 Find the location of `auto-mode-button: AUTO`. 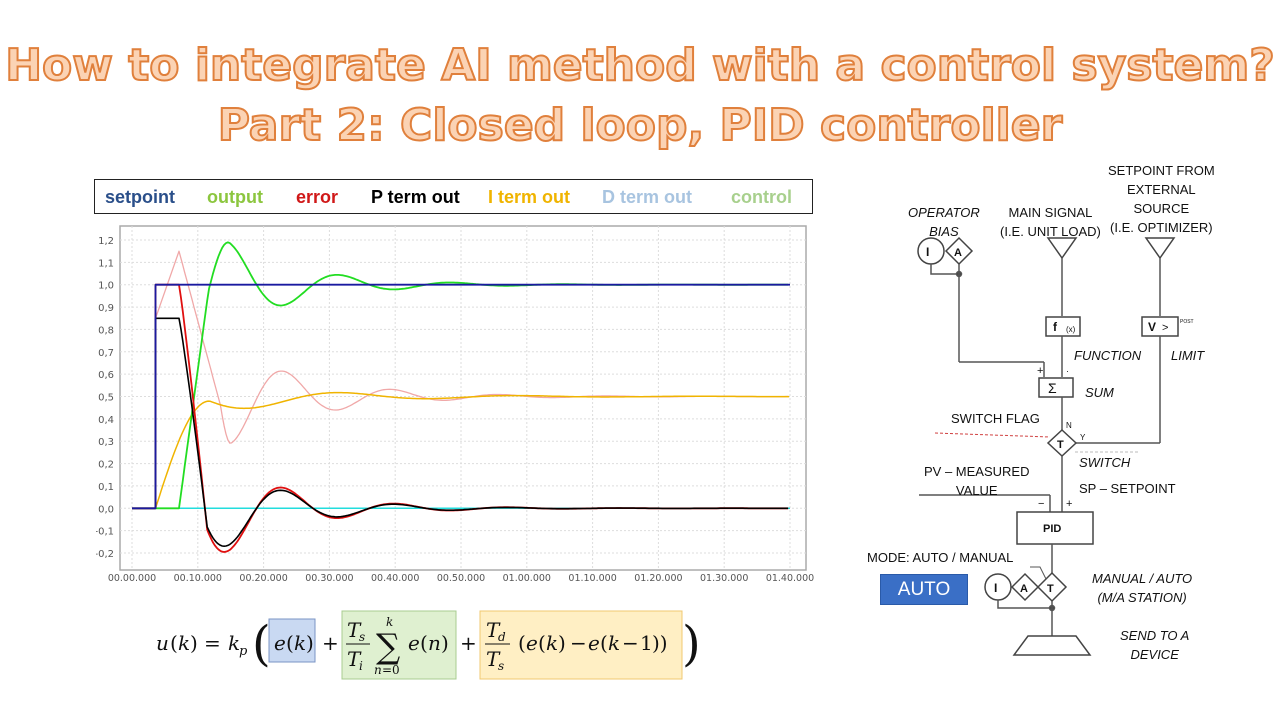

auto-mode-button: AUTO is located at coordinates (924, 589).